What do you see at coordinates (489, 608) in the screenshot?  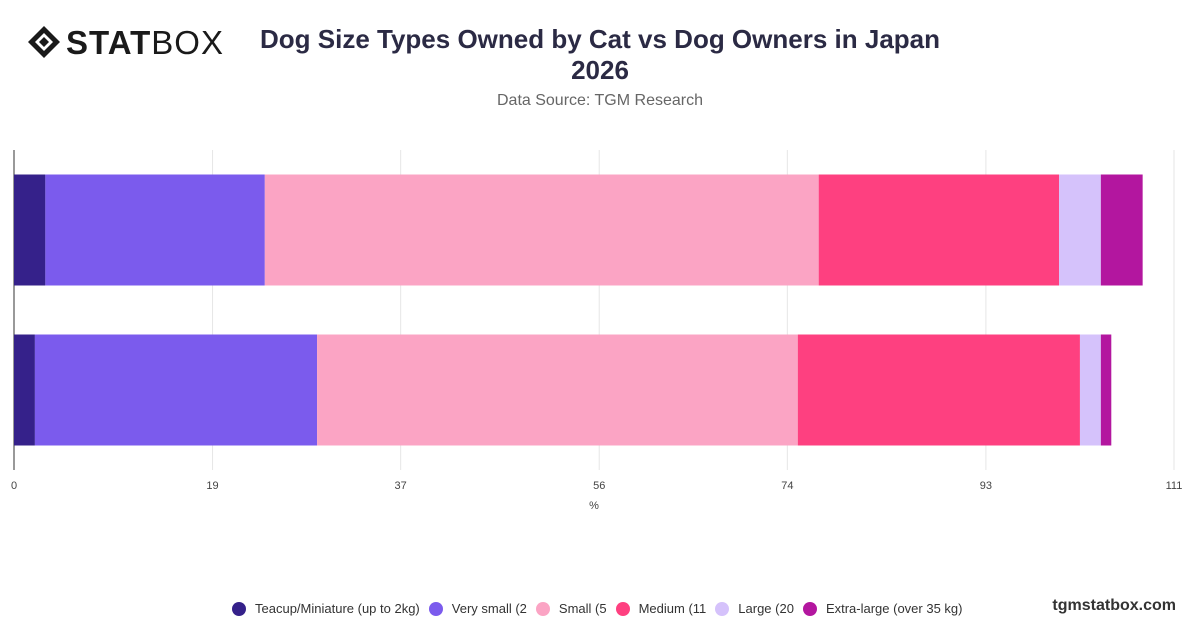 I see `legend-label: Very small (2` at bounding box center [489, 608].